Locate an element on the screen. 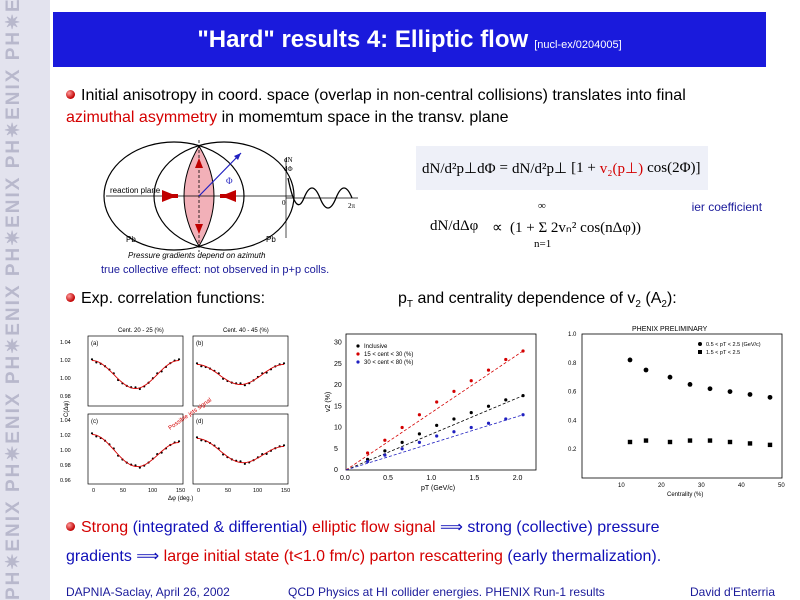 The image size is (800, 600). y-axis-label: v2 (%) is located at coordinates (328, 402).